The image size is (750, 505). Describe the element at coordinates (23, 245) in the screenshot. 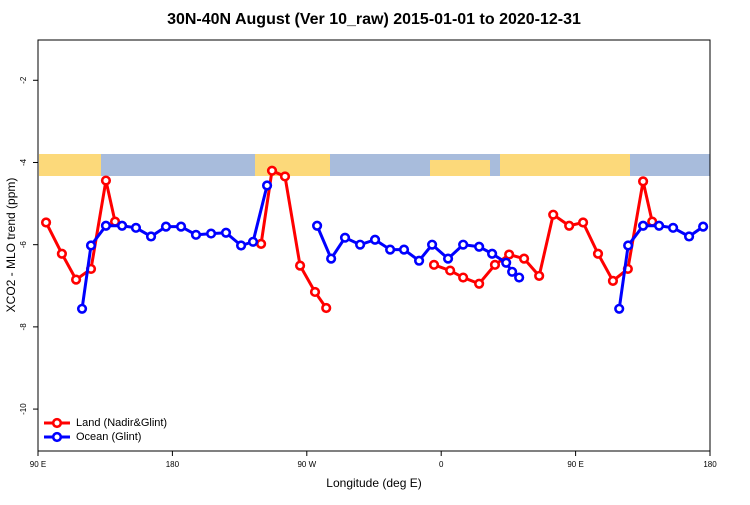

I see `y-tick-label: -6` at that location.